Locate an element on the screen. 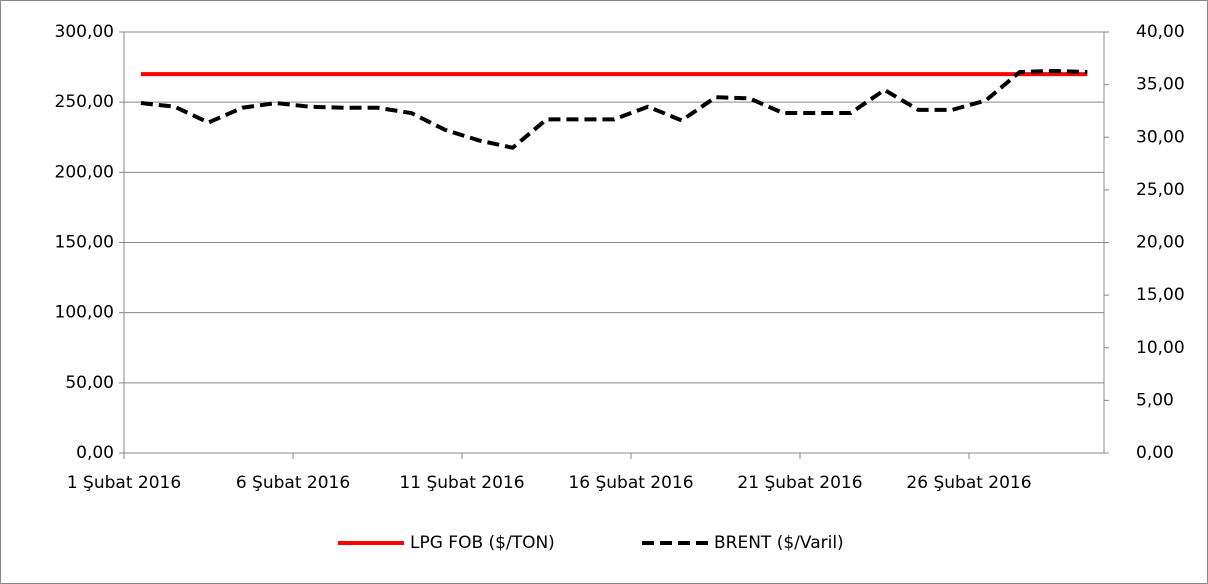 Image resolution: width=1208 pixels, height=584 pixels. y2-tick-label: 35,00 is located at coordinates (1160, 85).